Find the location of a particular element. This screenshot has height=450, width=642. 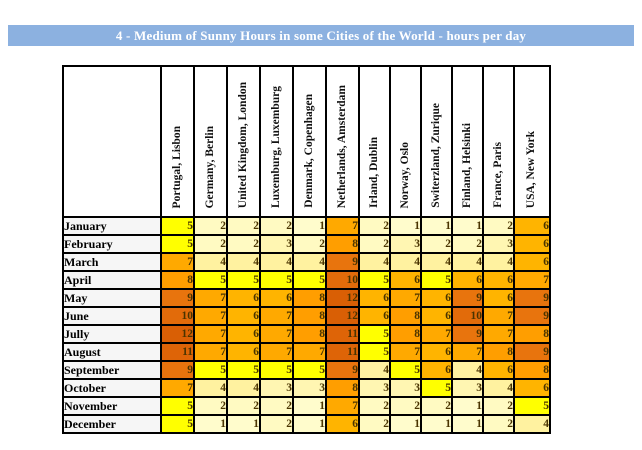

column-header-label: USA, New York is located at coordinates (531, 169).